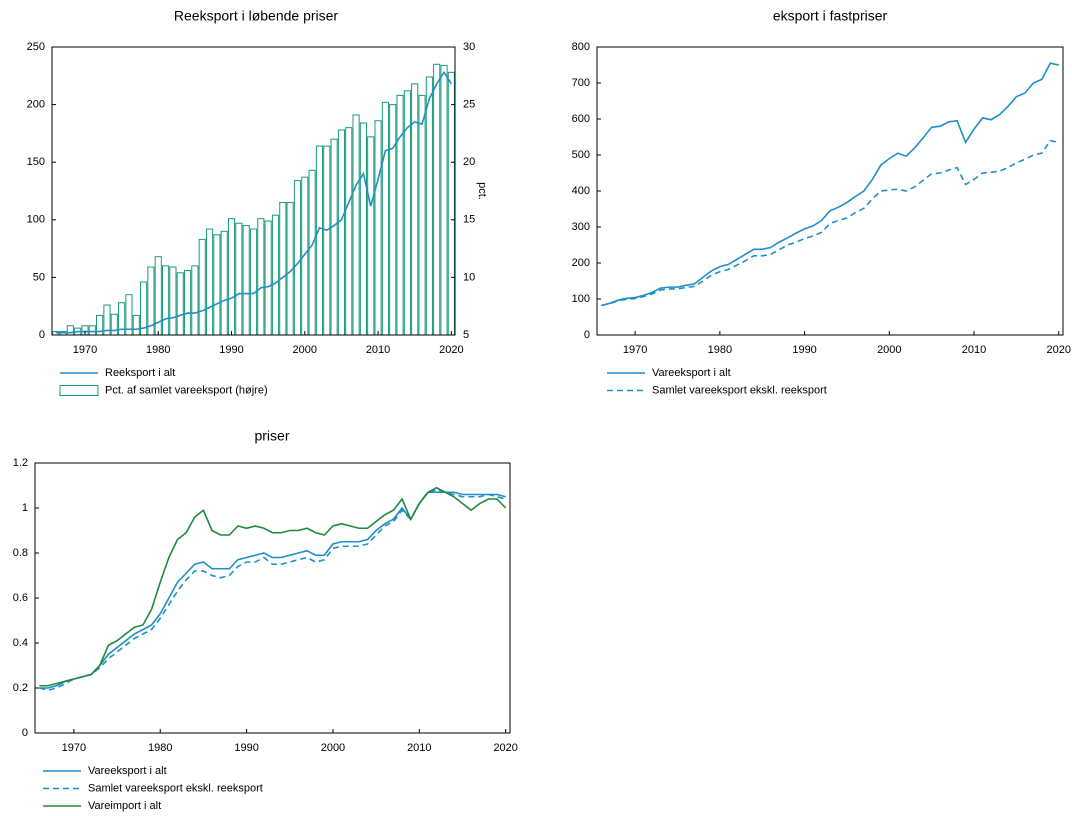  What do you see at coordinates (469, 277) in the screenshot?
I see `y2-tick-label: 10` at bounding box center [469, 277].